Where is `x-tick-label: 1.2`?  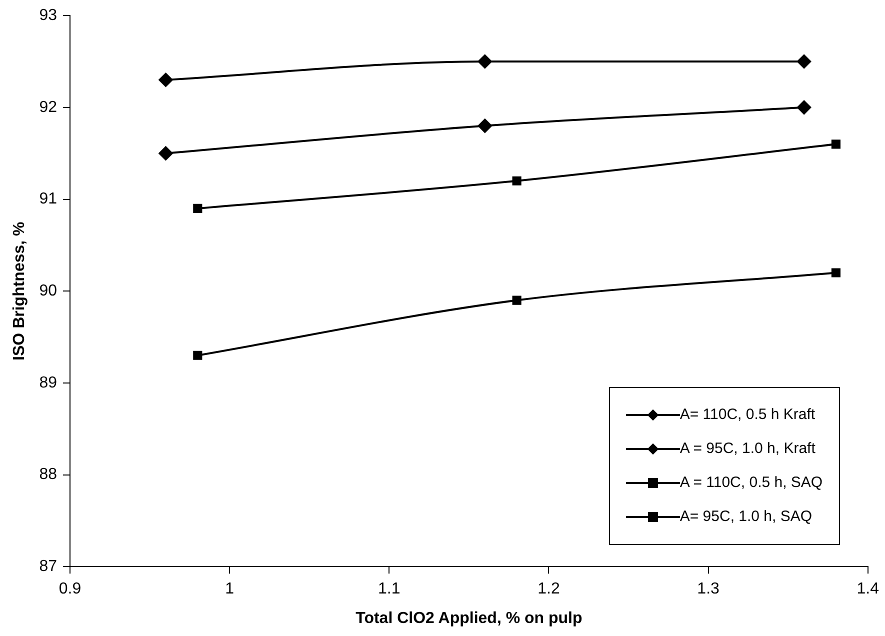
x-tick-label: 1.2 is located at coordinates (549, 589).